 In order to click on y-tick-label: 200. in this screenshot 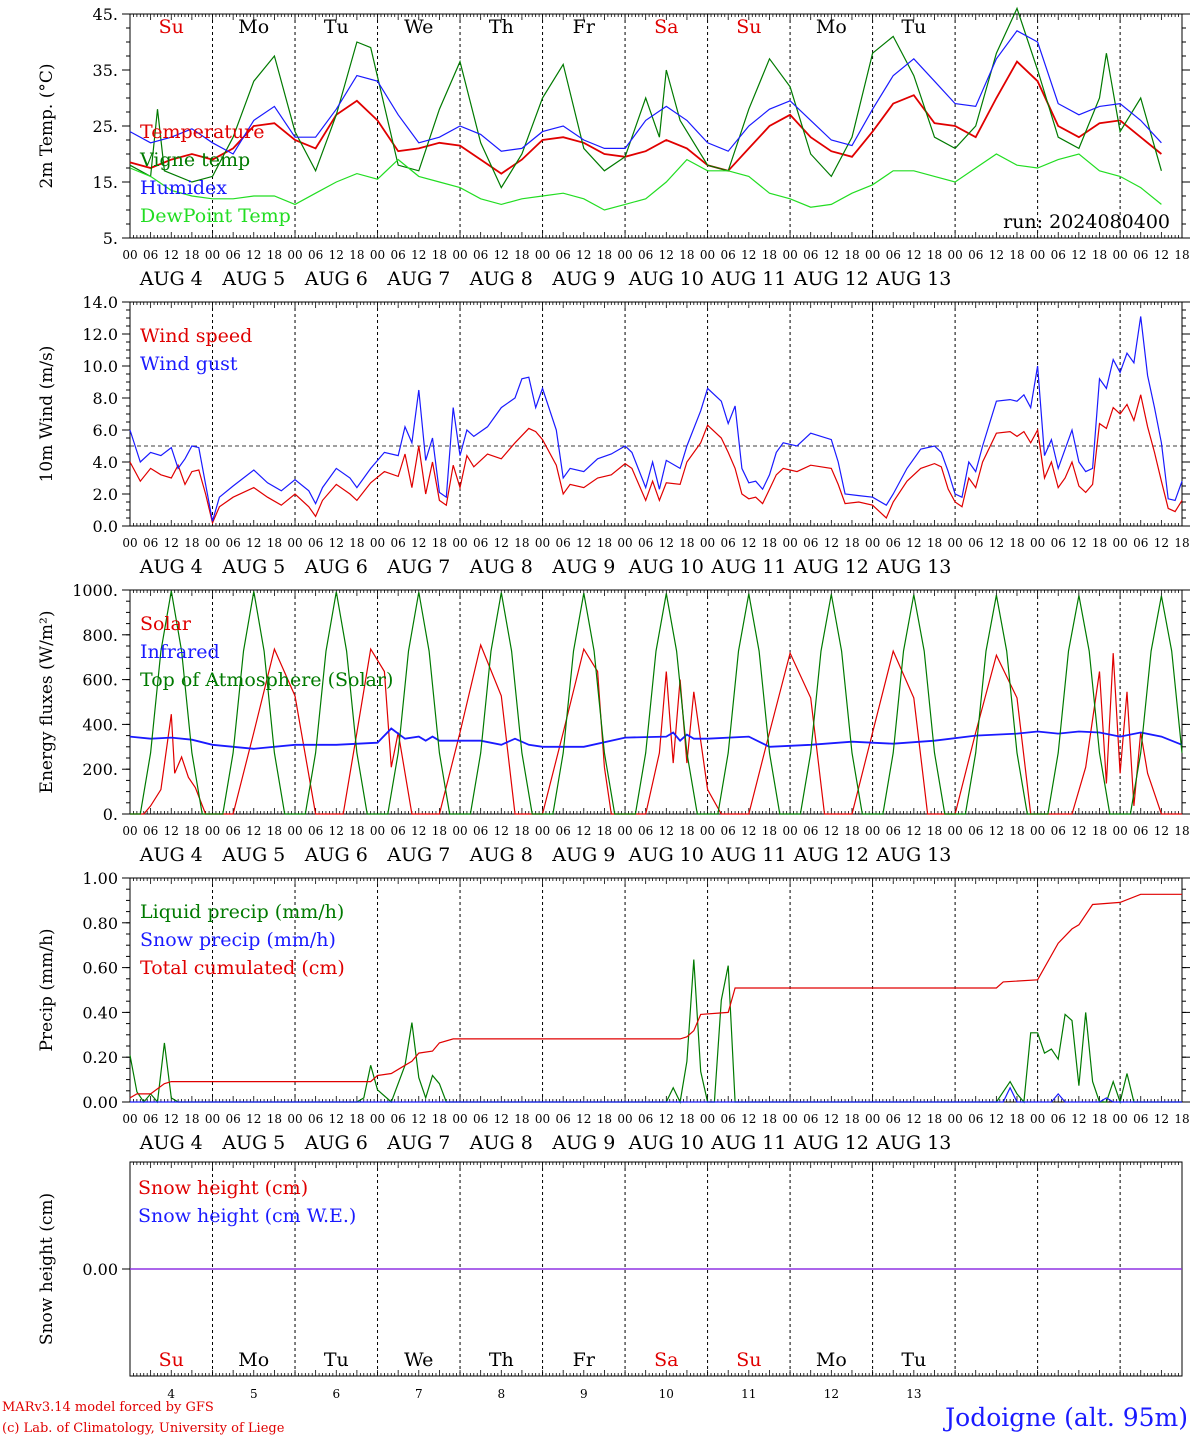, I will do `click(100, 769)`.